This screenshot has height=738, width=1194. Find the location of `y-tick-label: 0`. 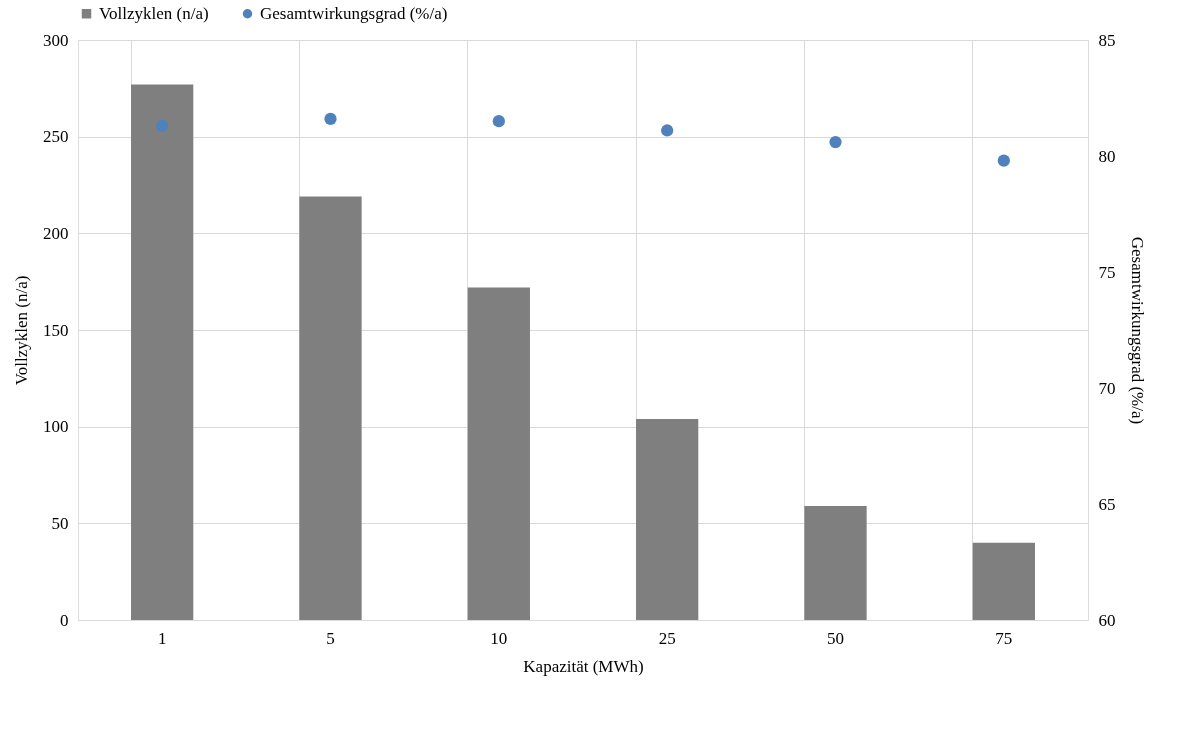

y-tick-label: 0 is located at coordinates (64, 620).